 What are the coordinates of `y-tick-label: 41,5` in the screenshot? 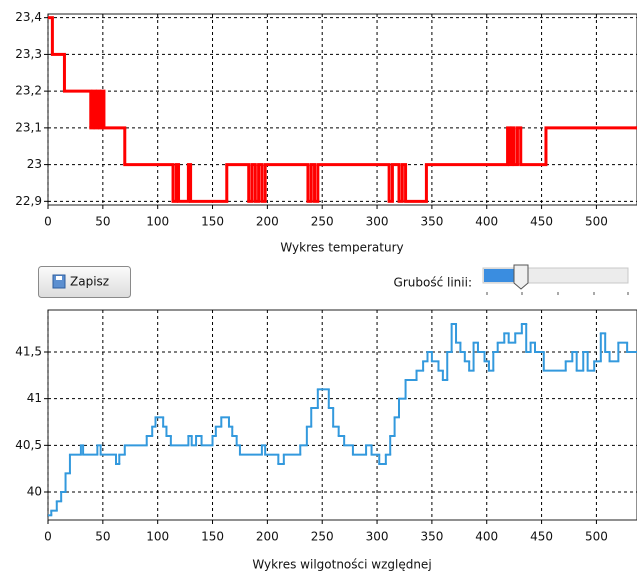 It's located at (28, 352).